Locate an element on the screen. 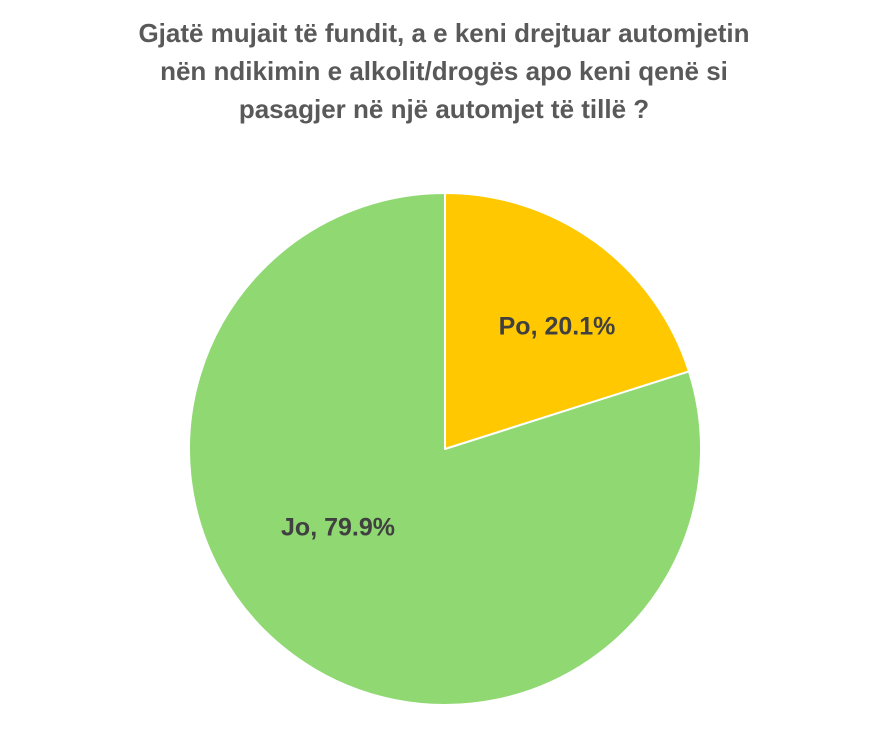 The height and width of the screenshot is (755, 888). pie-slice-po is located at coordinates (567, 321).